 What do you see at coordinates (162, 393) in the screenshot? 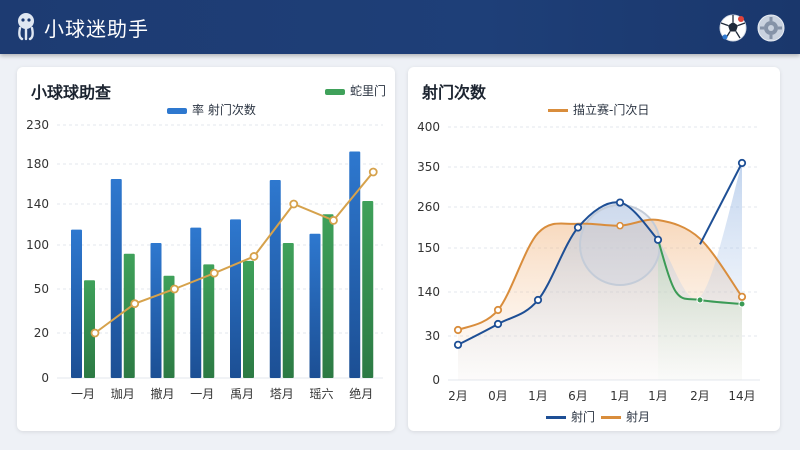
I see `x-tick-label: 撤月` at bounding box center [162, 393].